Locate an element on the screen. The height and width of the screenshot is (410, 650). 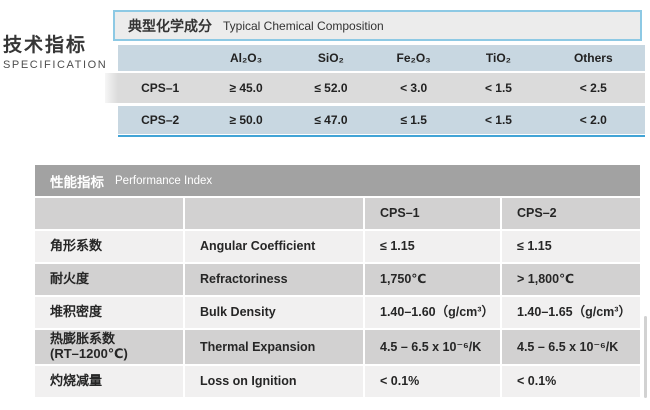
perf-row-loss-on-ignition: 灼烧减量 Loss on Ignition < 0.1% < 0.1% is located at coordinates (337, 381).